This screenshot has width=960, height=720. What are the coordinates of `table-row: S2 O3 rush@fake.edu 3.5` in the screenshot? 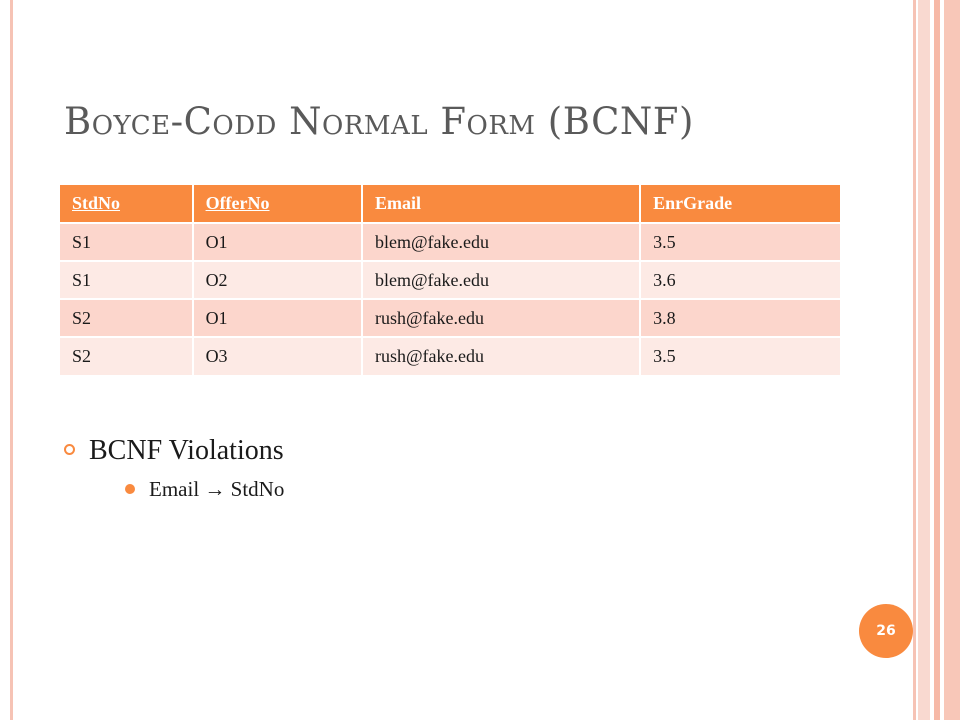 It's located at (450, 355).